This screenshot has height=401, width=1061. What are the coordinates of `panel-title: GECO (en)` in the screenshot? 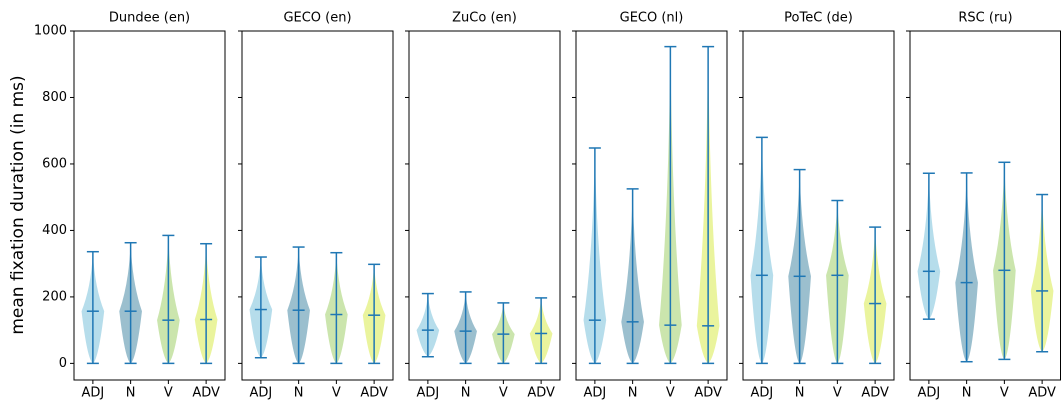 It's located at (317, 18).